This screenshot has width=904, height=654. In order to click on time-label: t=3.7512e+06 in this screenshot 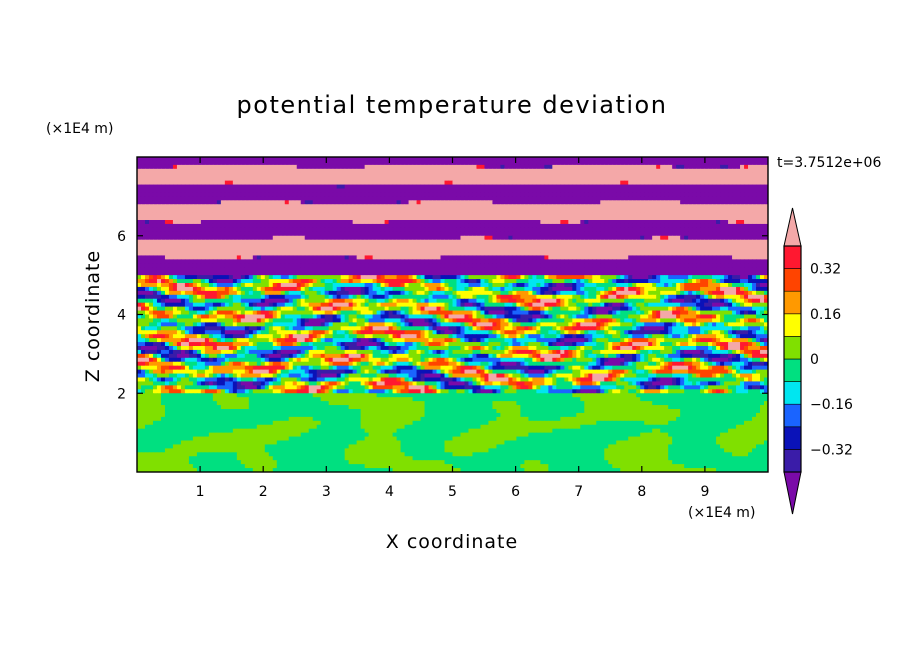, I will do `click(829, 163)`.